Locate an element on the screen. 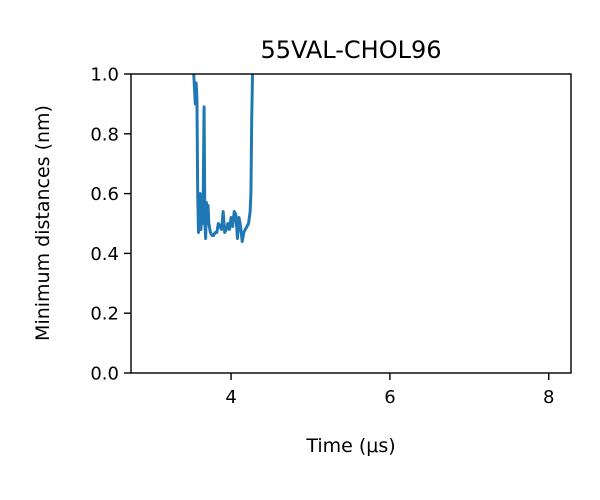 Image resolution: width=600 pixels, height=500 pixels. x-tick-label: 4 is located at coordinates (230, 397).